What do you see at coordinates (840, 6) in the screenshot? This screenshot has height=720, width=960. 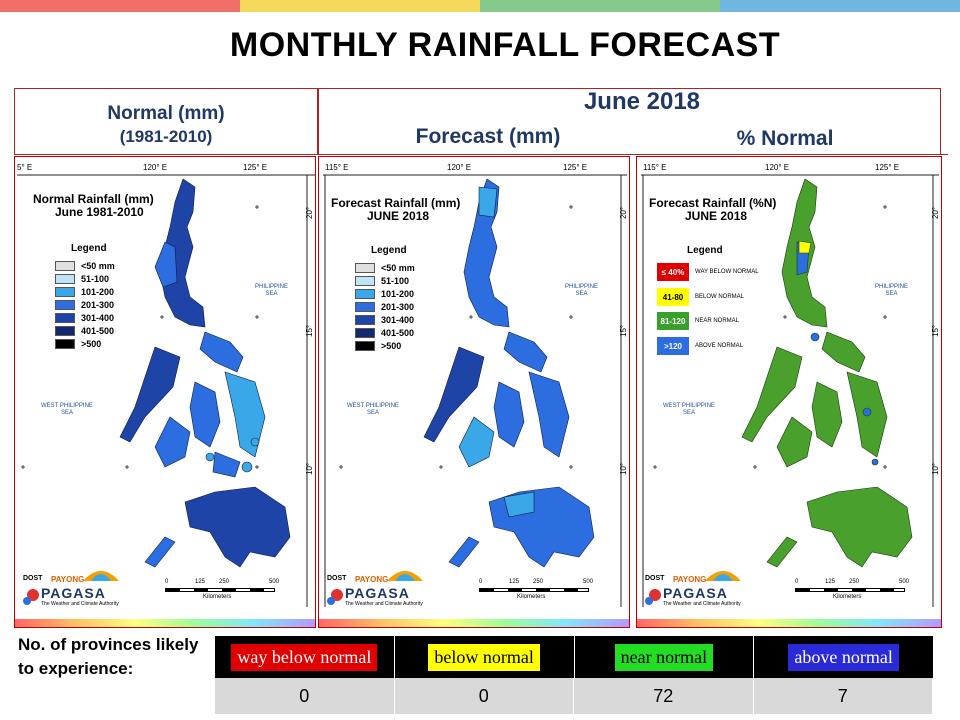 I see `top-bar-segment-blue` at bounding box center [840, 6].